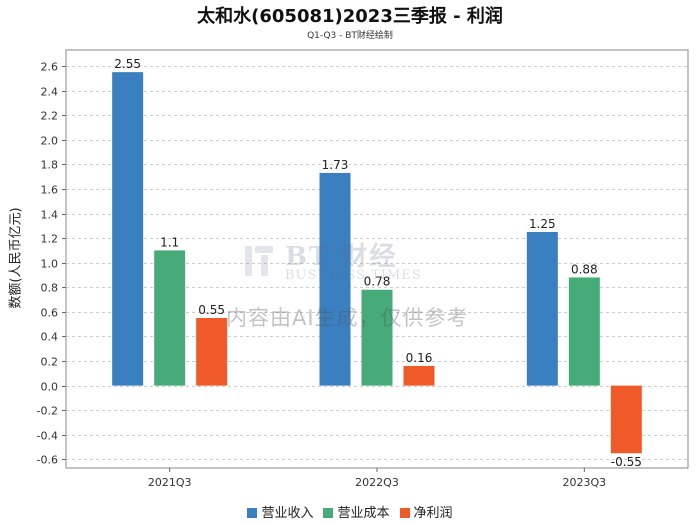 The image size is (700, 524). I want to click on data-label: -0.55, so click(626, 462).